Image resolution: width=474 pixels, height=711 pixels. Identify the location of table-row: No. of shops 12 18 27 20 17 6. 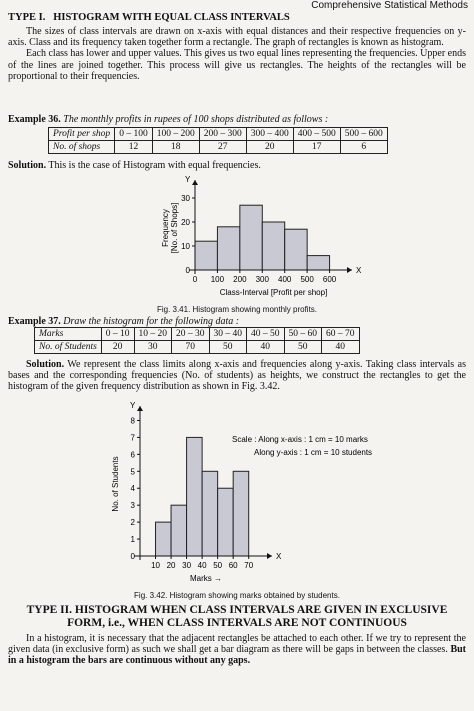
(217, 147).